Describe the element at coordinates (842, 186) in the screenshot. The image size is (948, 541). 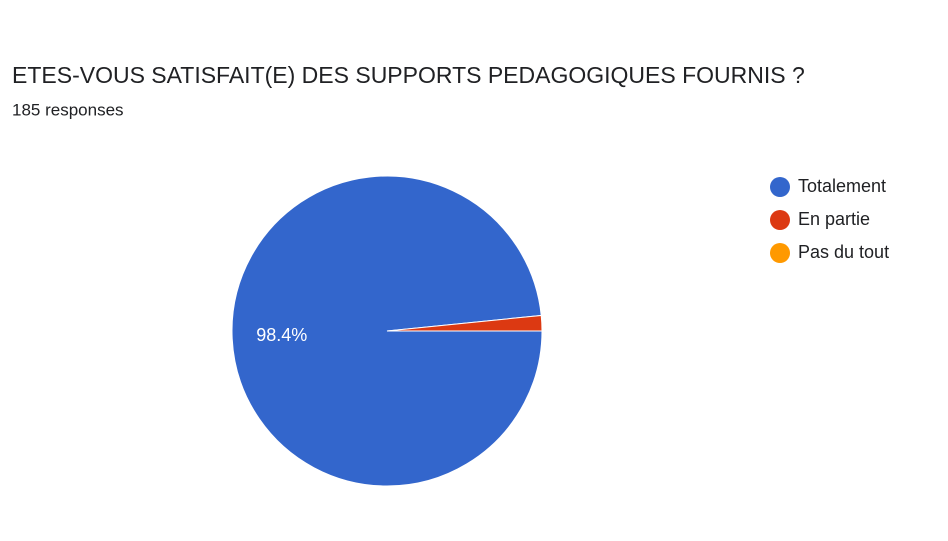
I see `legend-label: Totalement` at that location.